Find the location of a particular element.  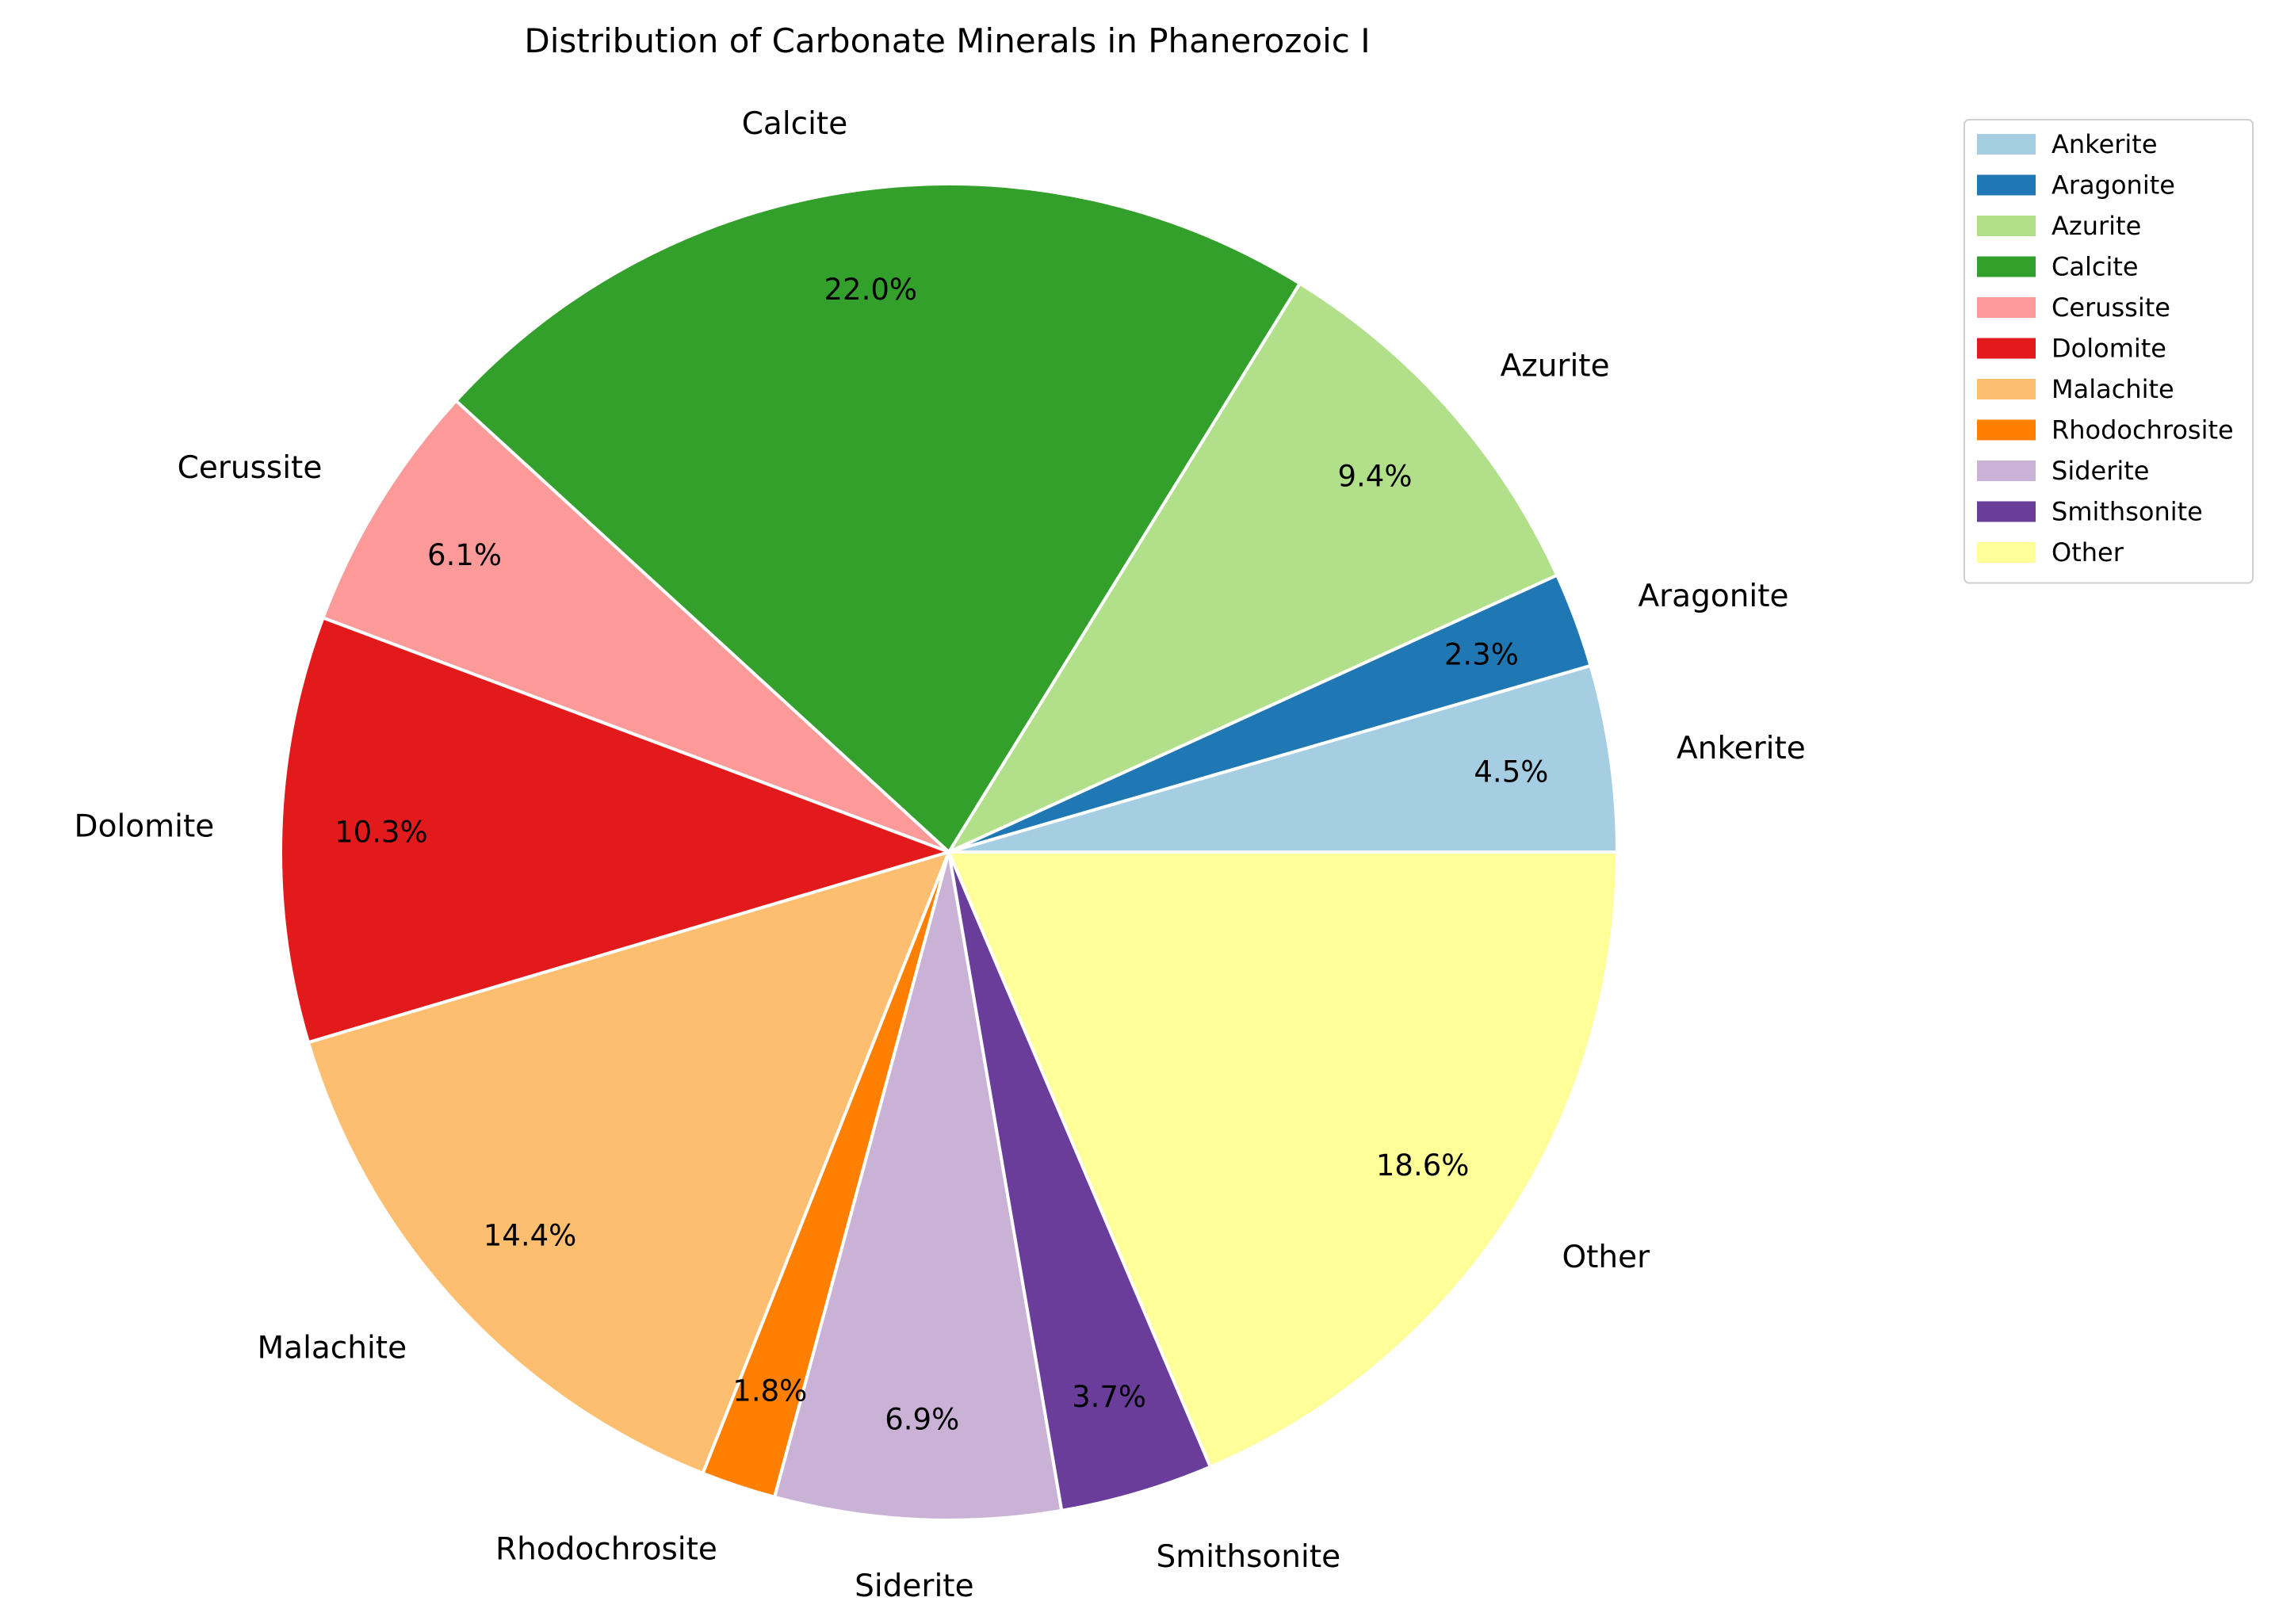

legend-swatch-other is located at coordinates (2006, 552).